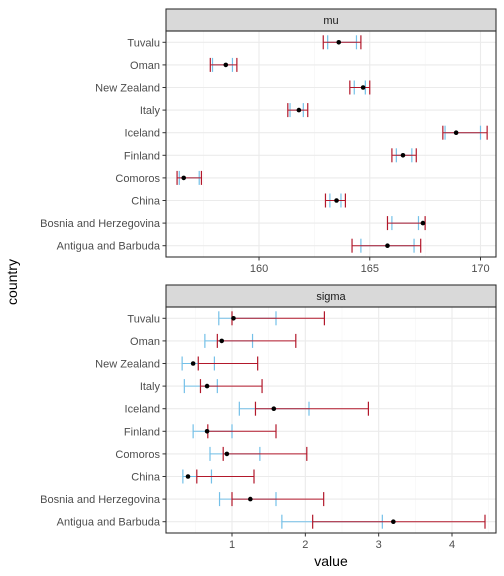  What do you see at coordinates (331, 297) in the screenshot?
I see `strip-label-sigma: sigma` at bounding box center [331, 297].